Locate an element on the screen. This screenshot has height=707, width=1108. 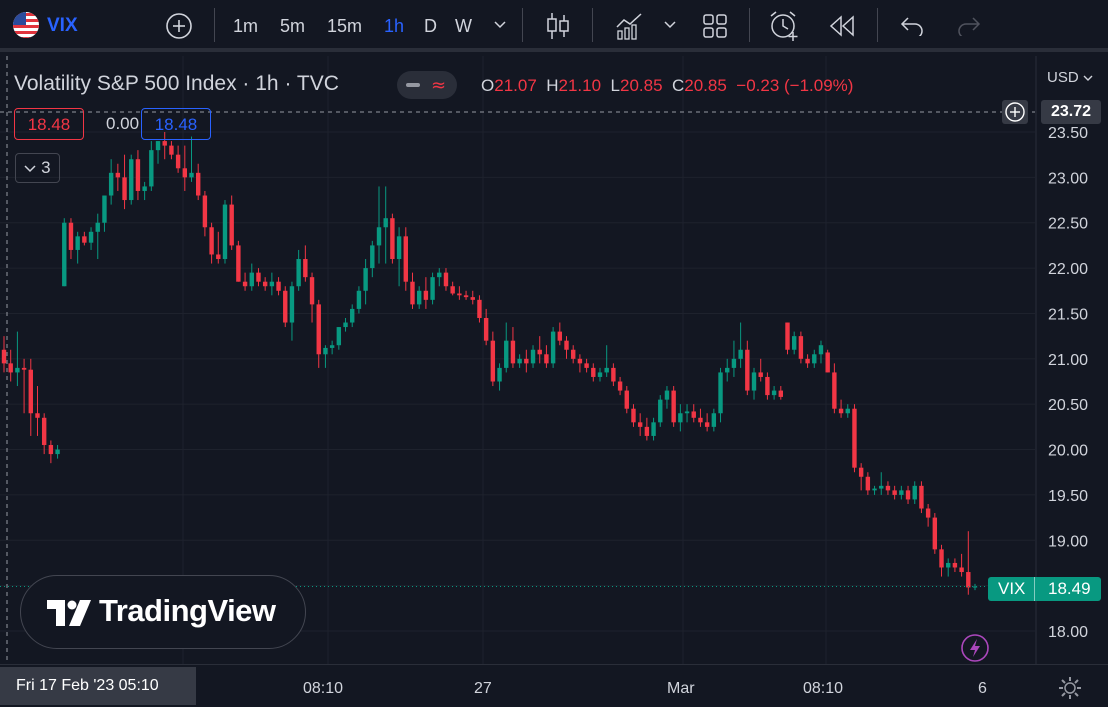
candles-icon is located at coordinates (558, 26).